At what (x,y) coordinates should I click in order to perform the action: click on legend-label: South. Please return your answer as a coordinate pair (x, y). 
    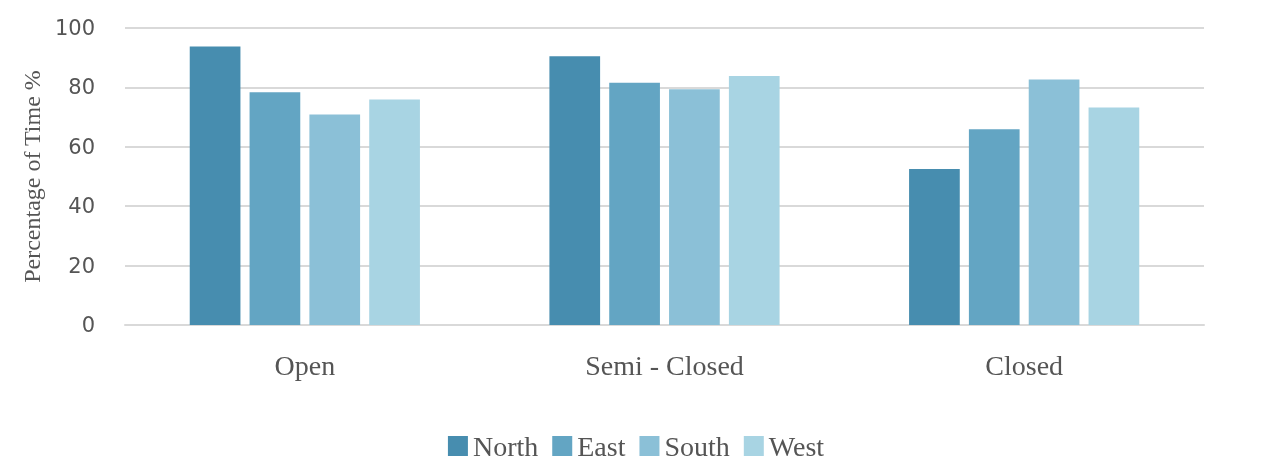
    Looking at the image, I should click on (697, 446).